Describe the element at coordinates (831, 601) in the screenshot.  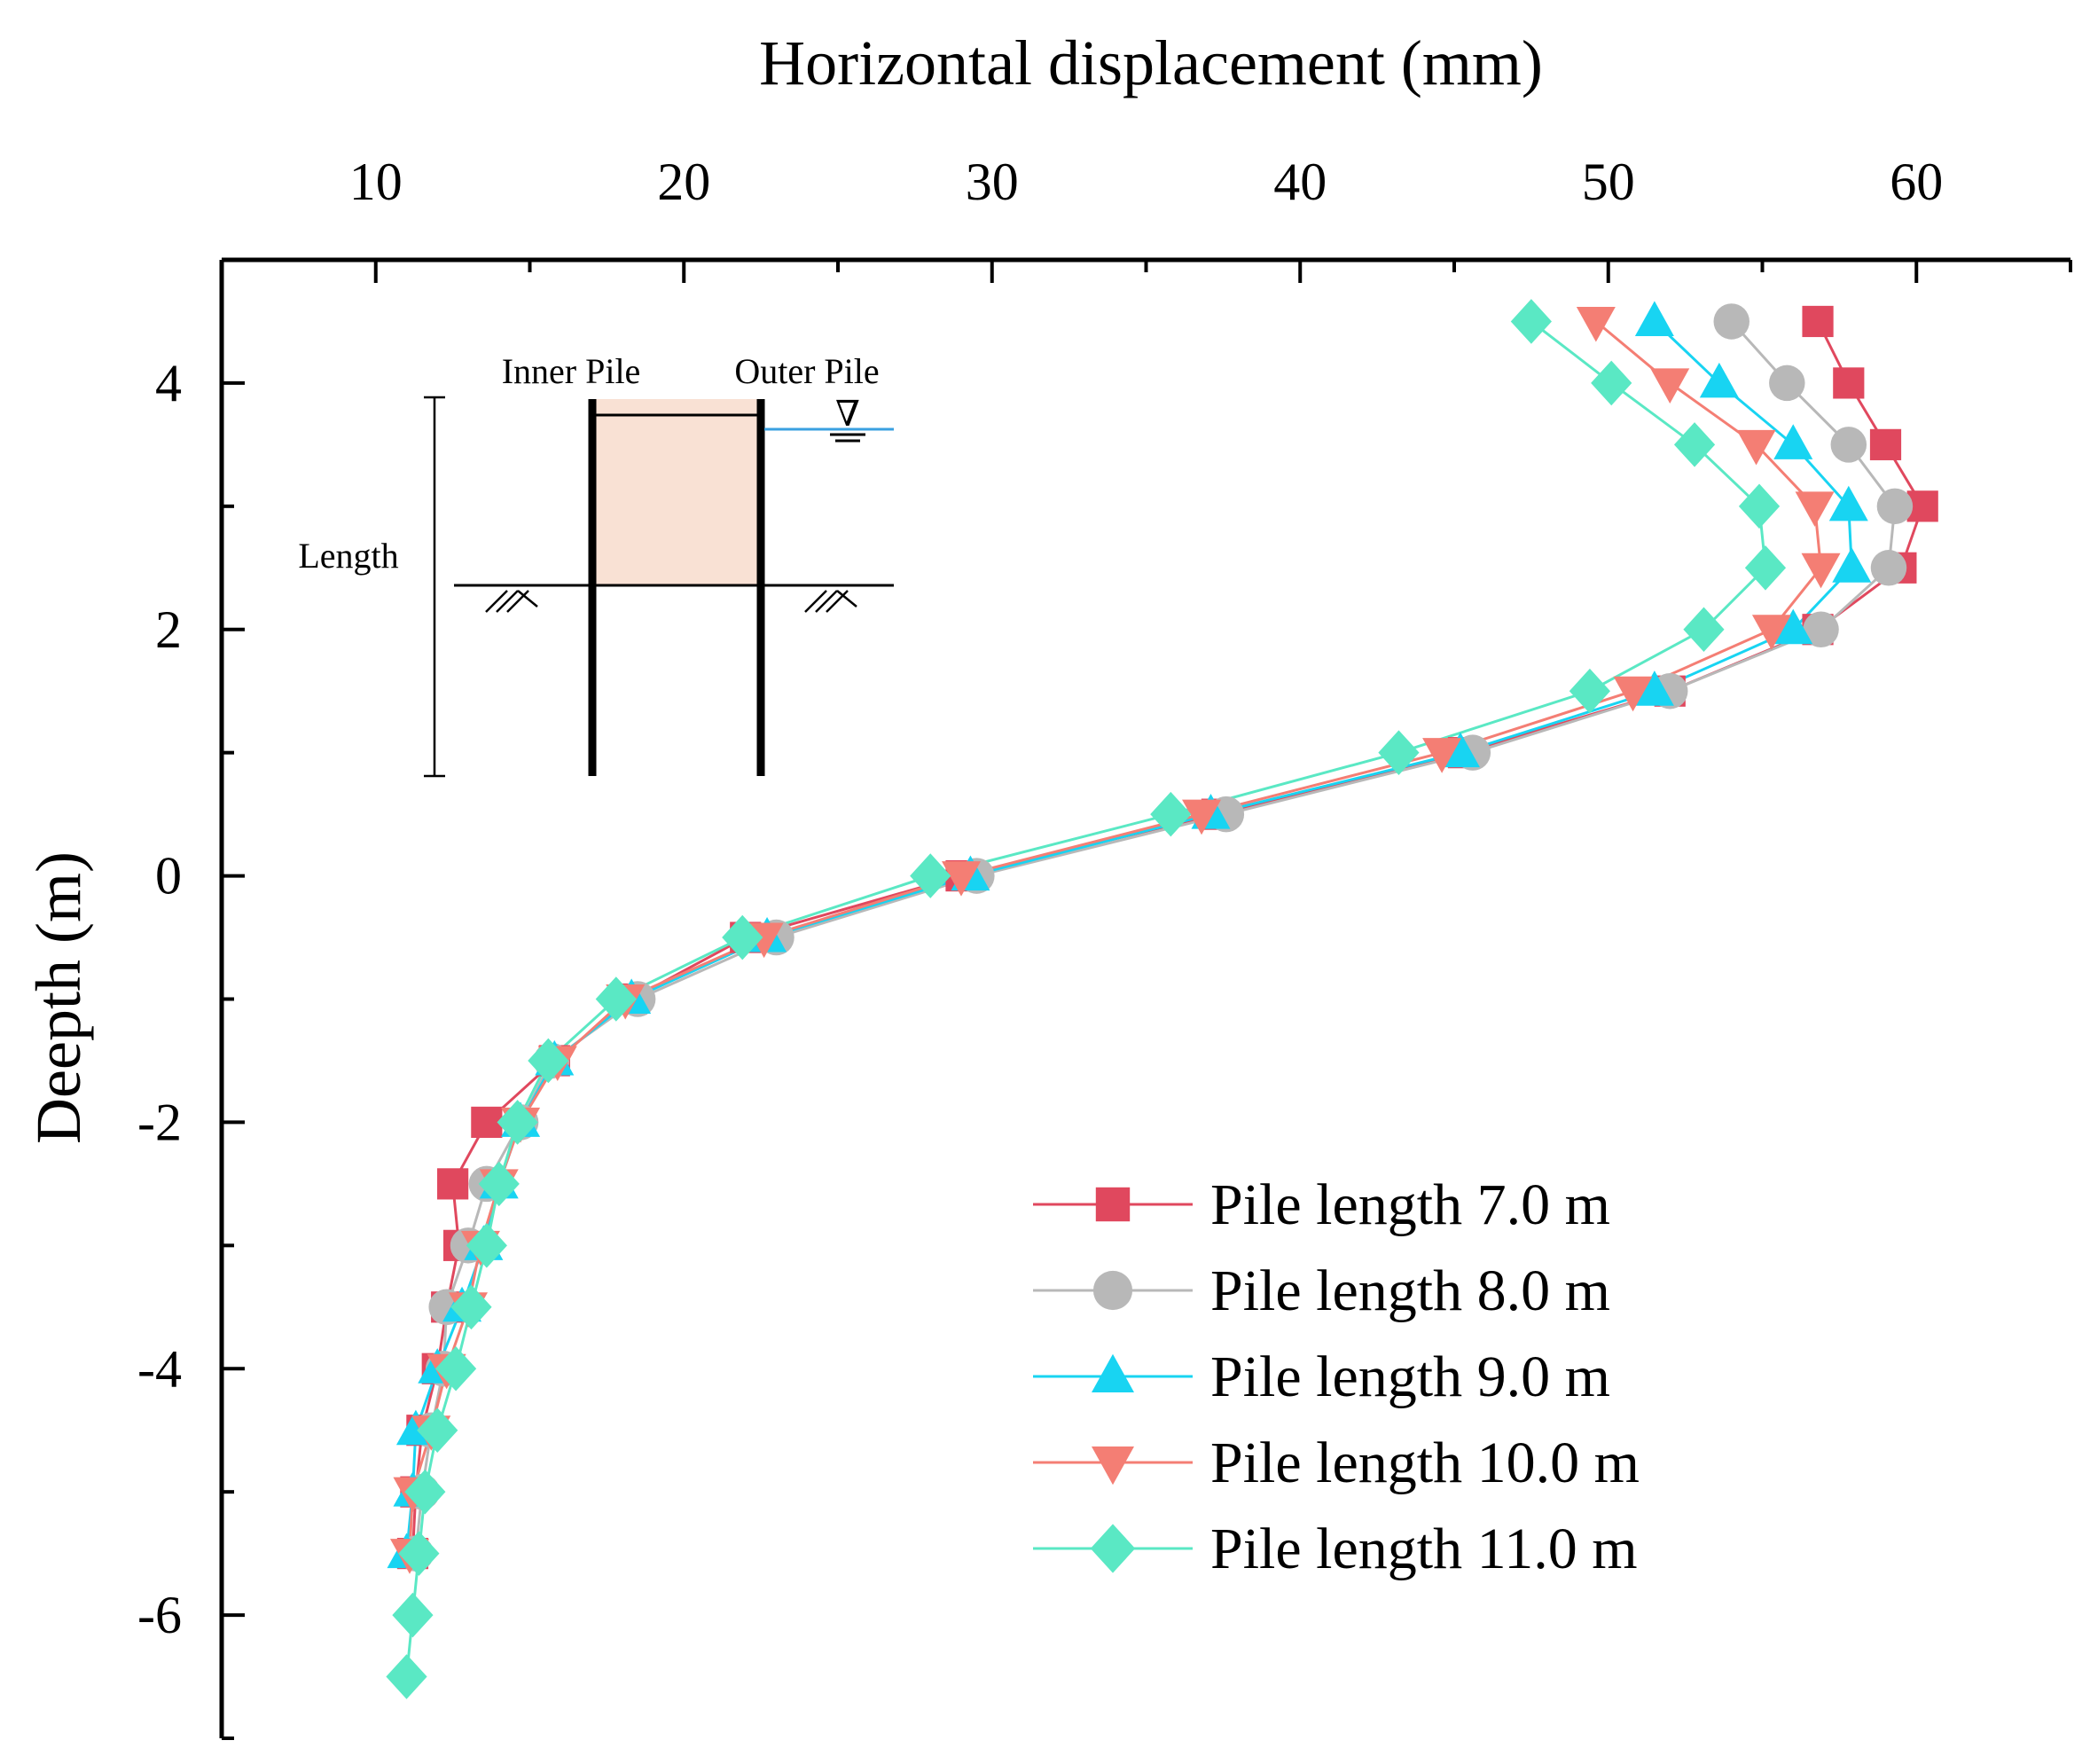
I see `ground-hatch-right` at that location.